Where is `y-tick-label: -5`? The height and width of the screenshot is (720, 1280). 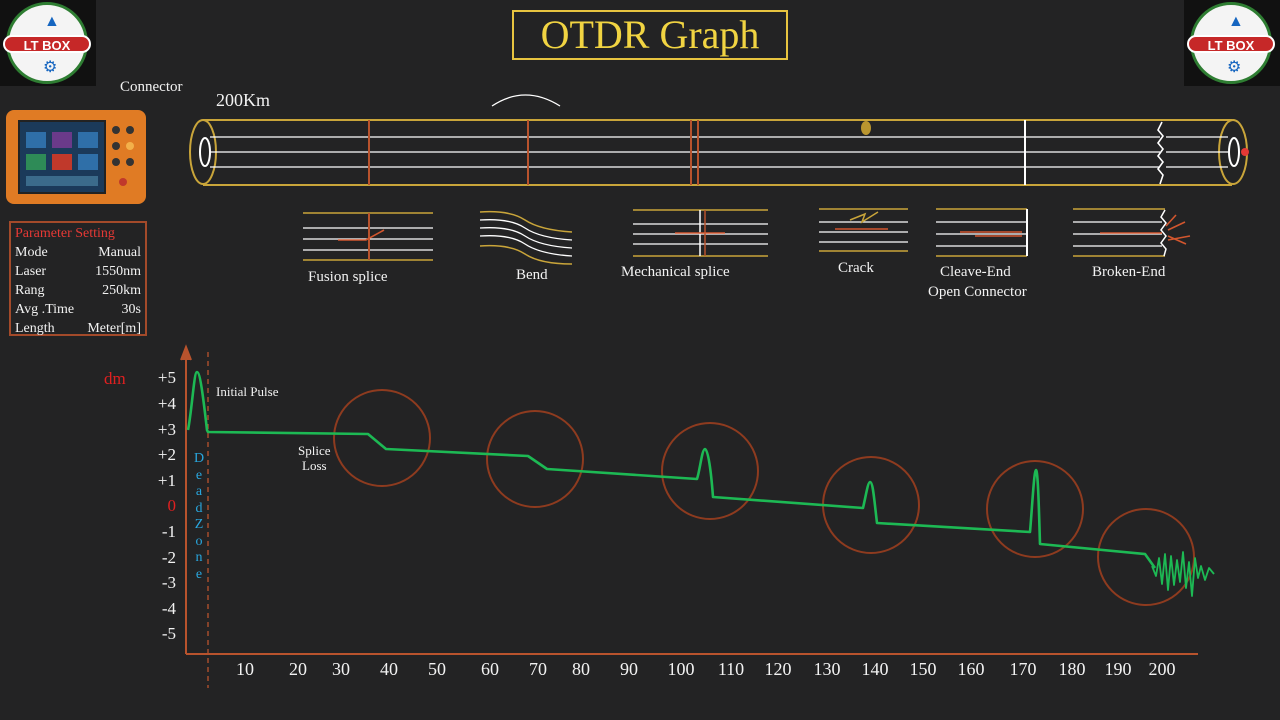
y-tick-label: -5 is located at coordinates (168, 633).